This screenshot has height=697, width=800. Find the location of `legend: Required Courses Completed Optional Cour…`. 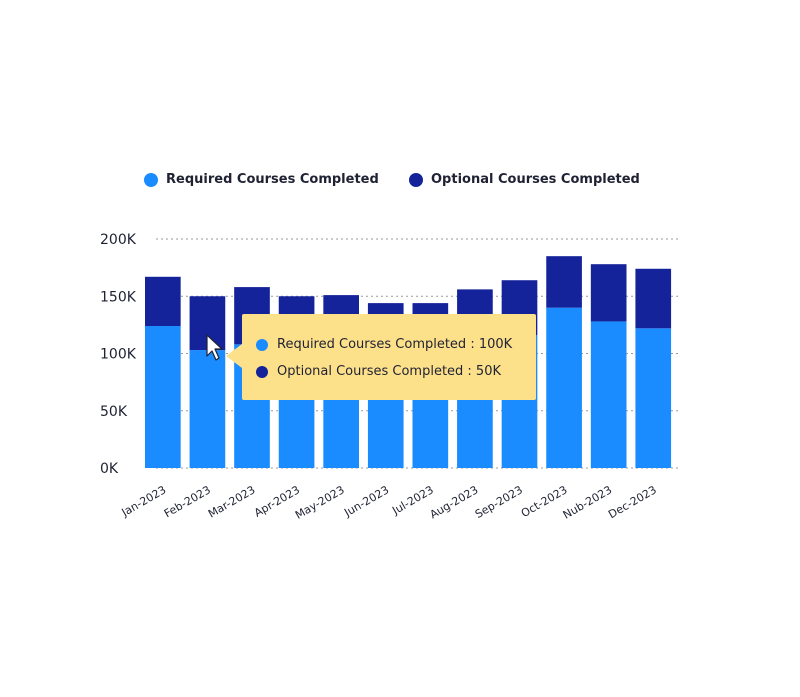

legend: Required Courses Completed Optional Cour… is located at coordinates (400, 184).